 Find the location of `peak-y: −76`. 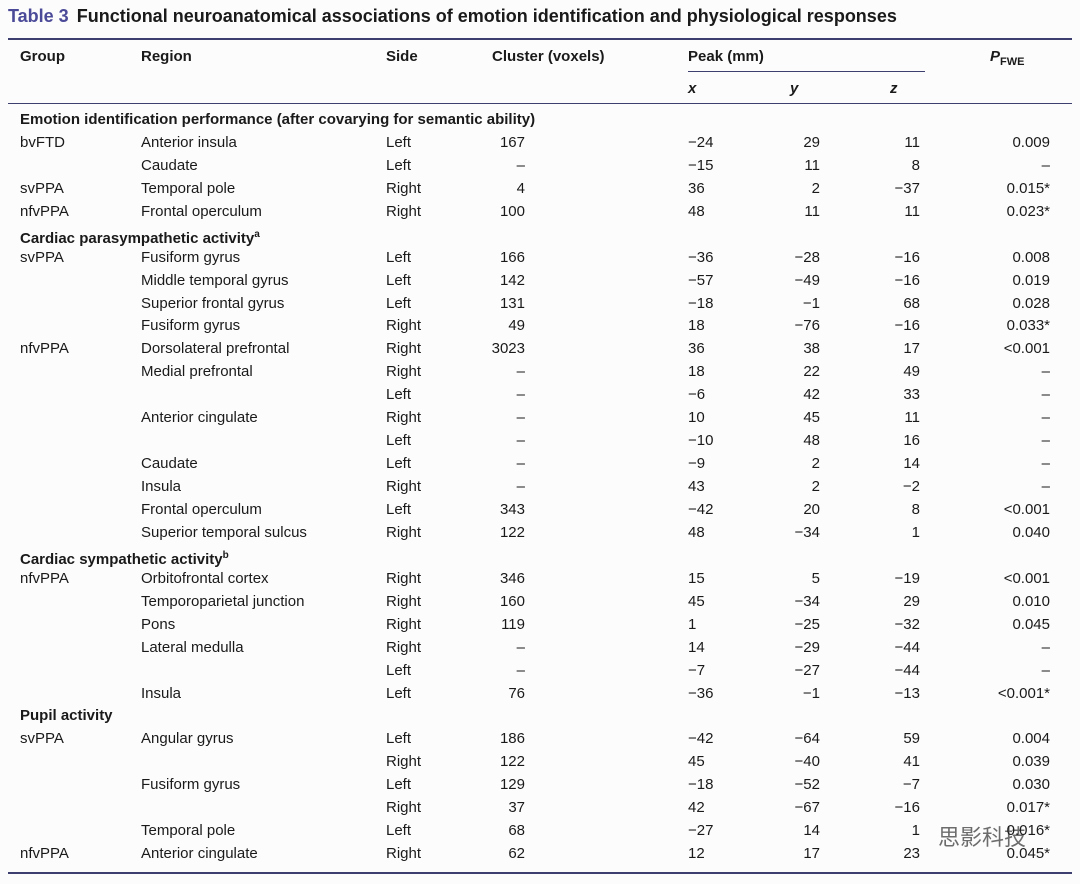

peak-y: −76 is located at coordinates (807, 326).